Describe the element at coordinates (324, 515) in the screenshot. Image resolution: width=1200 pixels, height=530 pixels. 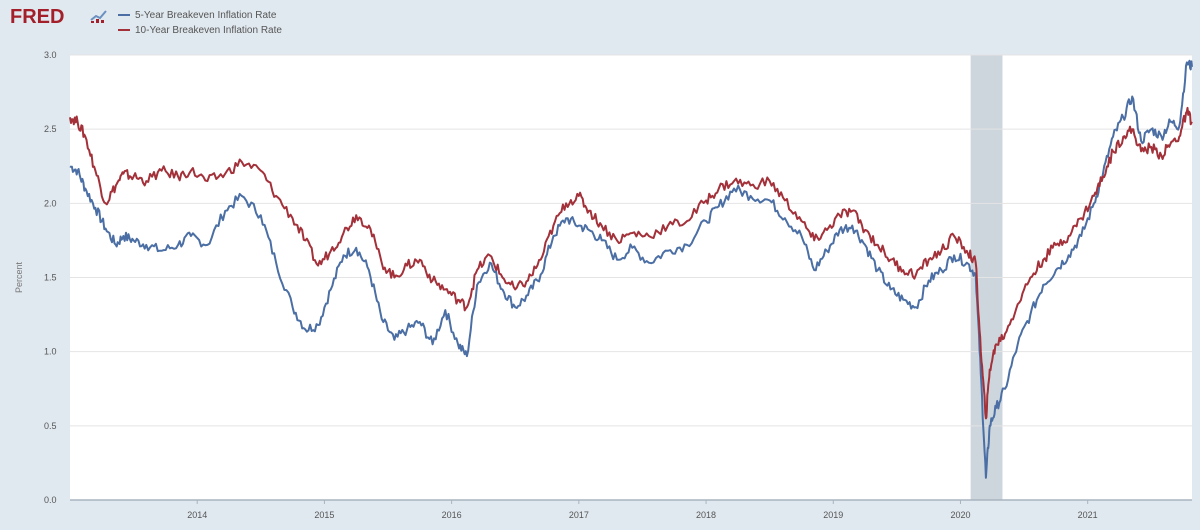
I see `x-tick-label-1: 2015` at that location.